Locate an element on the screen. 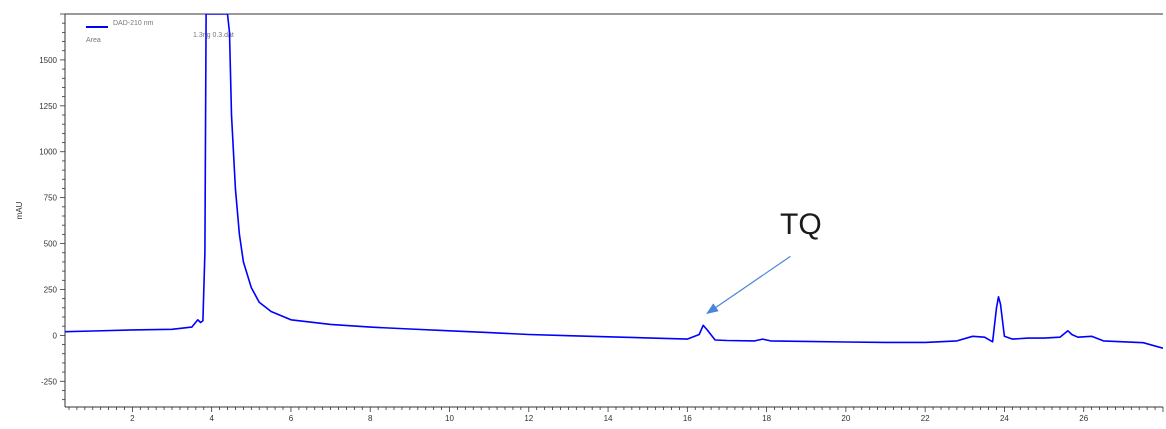 Image resolution: width=1166 pixels, height=429 pixels. y-tick-label: -250 is located at coordinates (49, 381).